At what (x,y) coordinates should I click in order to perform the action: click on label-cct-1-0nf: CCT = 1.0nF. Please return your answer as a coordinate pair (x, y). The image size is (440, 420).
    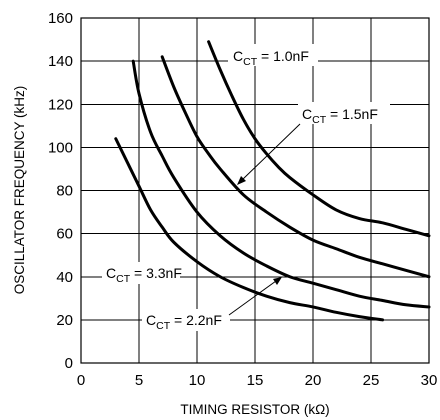
    Looking at the image, I should click on (271, 58).